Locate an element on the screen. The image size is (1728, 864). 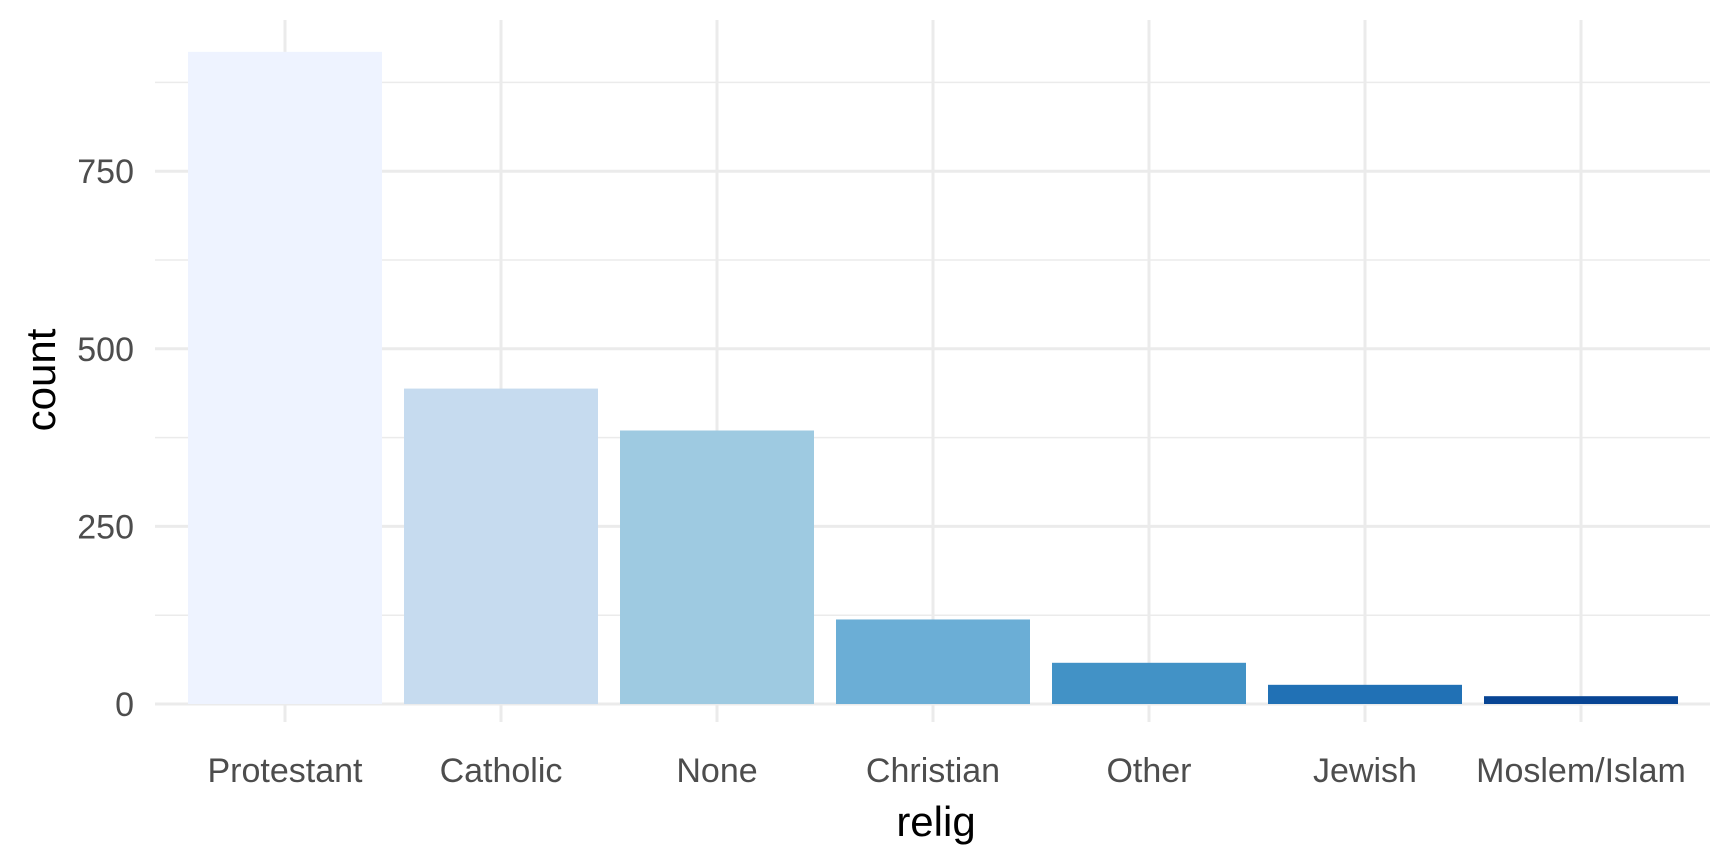
bar-catholic is located at coordinates (501, 546).